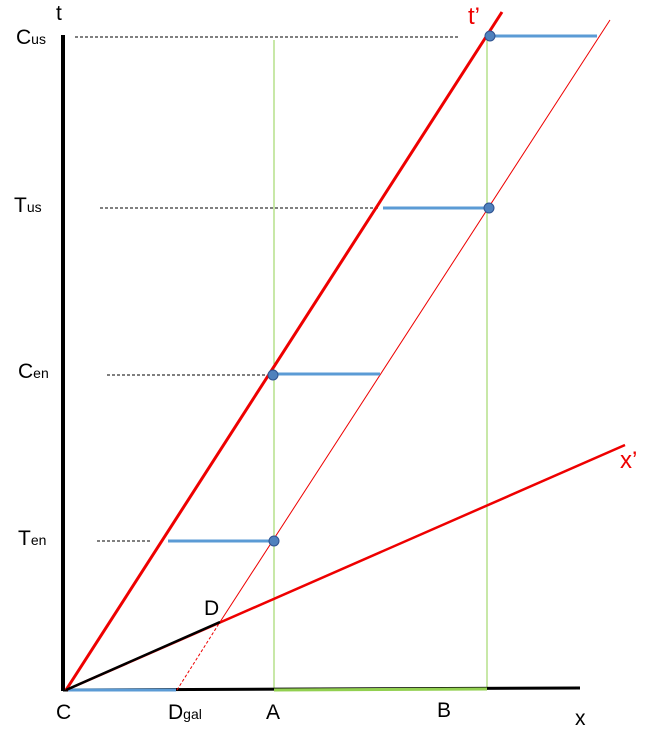 This screenshot has width=650, height=738. Describe the element at coordinates (580, 718) in the screenshot. I see `x-label: x` at that location.